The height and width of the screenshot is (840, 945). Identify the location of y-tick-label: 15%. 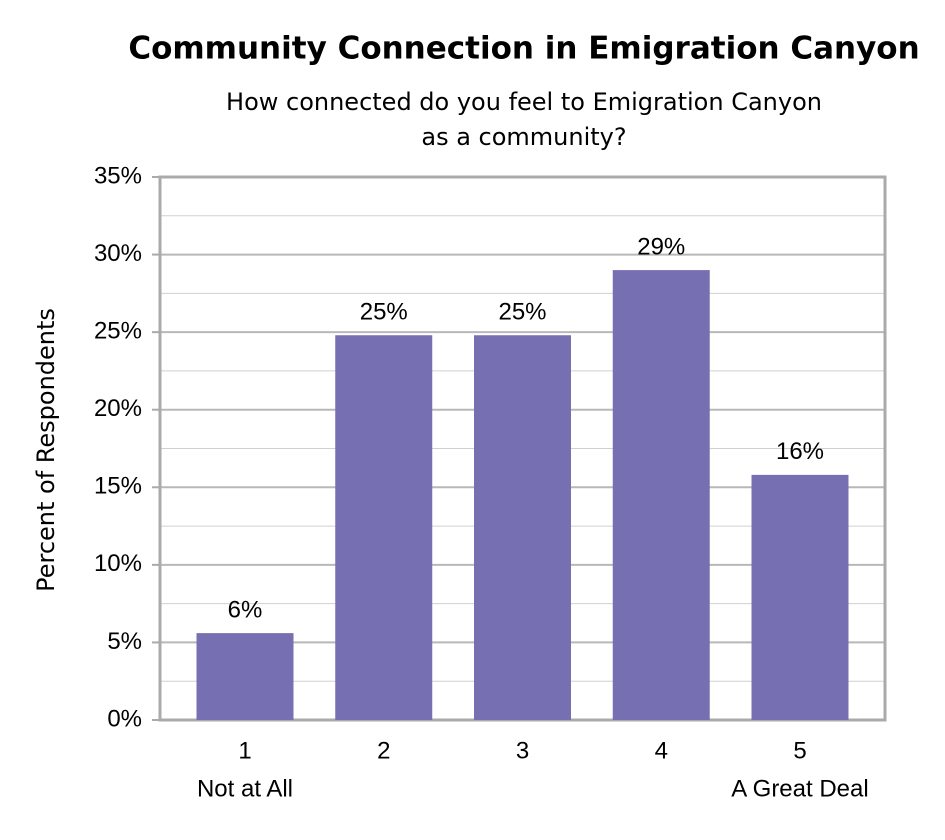
(118, 486).